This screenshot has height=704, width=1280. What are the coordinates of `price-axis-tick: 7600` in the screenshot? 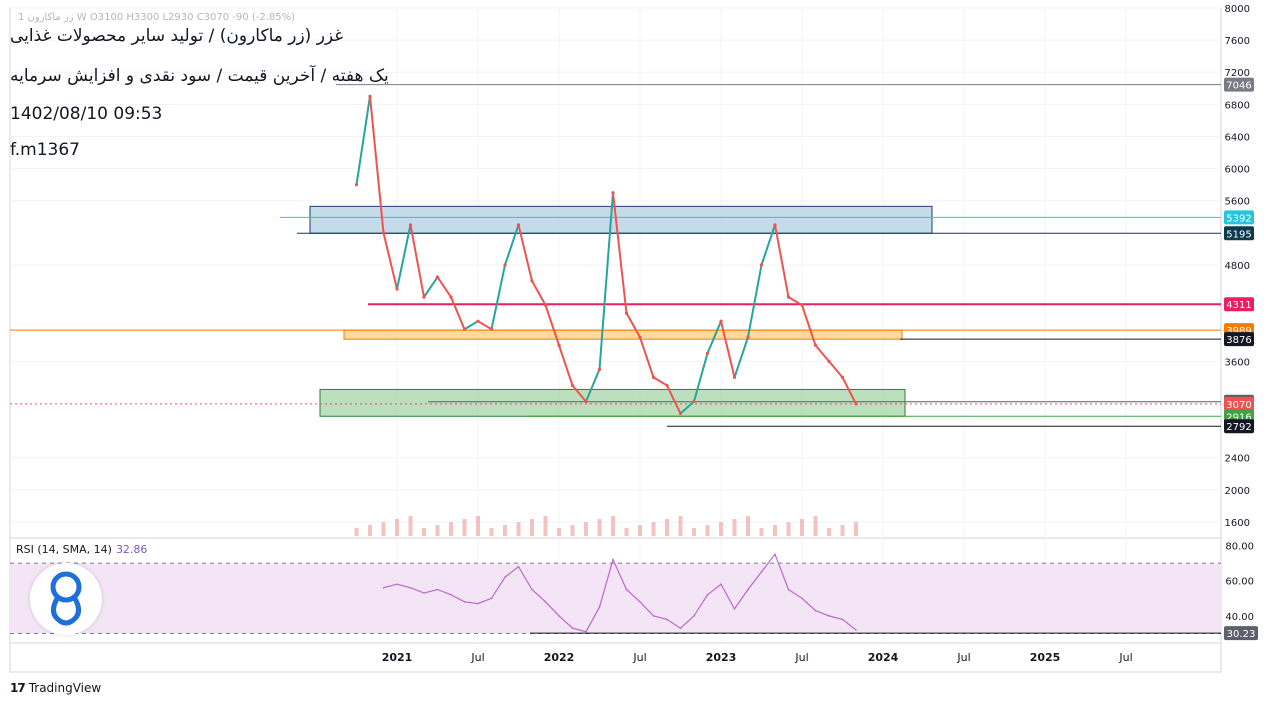 It's located at (1237, 41).